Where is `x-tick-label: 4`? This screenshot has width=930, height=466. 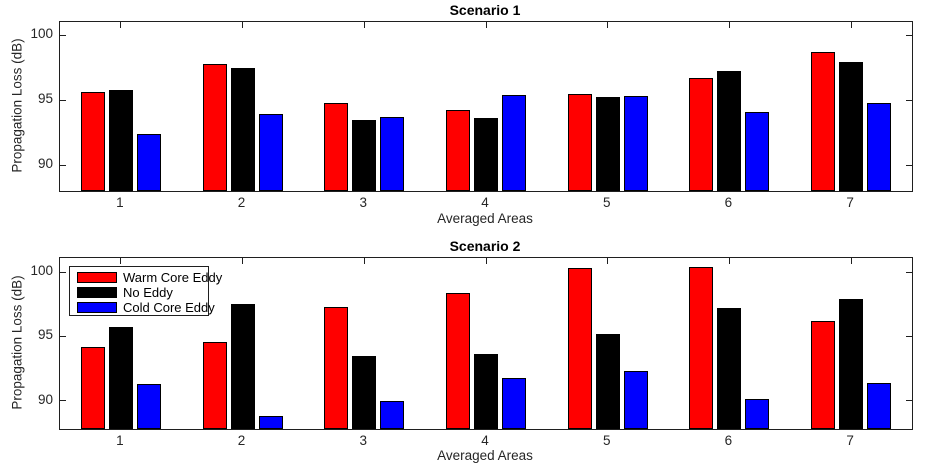 x-tick-label: 4 is located at coordinates (485, 202).